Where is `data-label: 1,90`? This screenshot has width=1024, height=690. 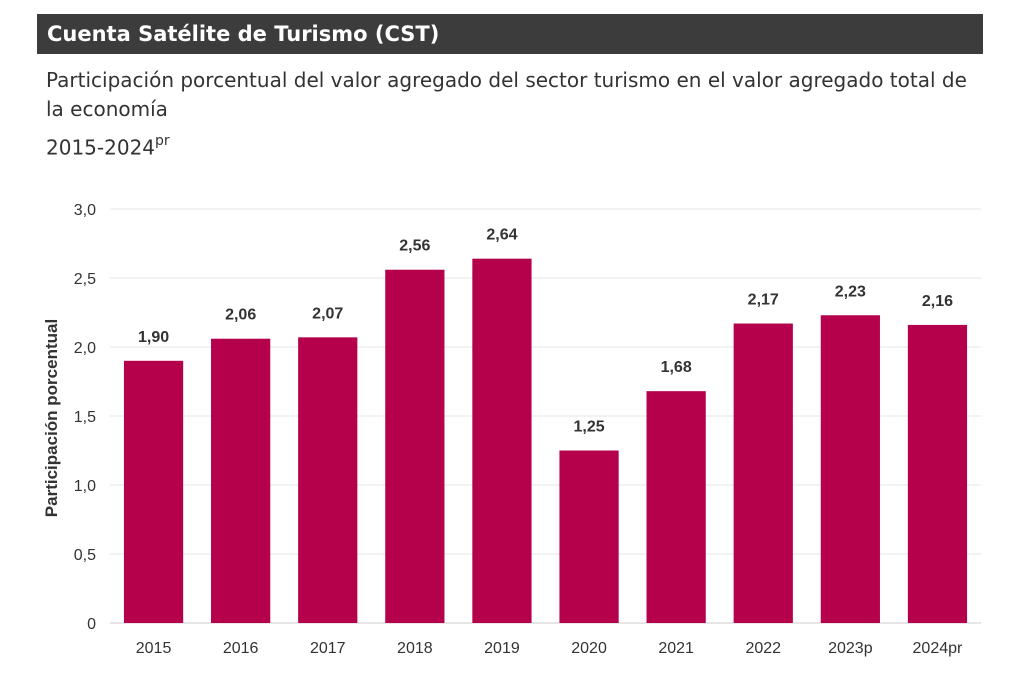
data-label: 1,90 is located at coordinates (153, 337).